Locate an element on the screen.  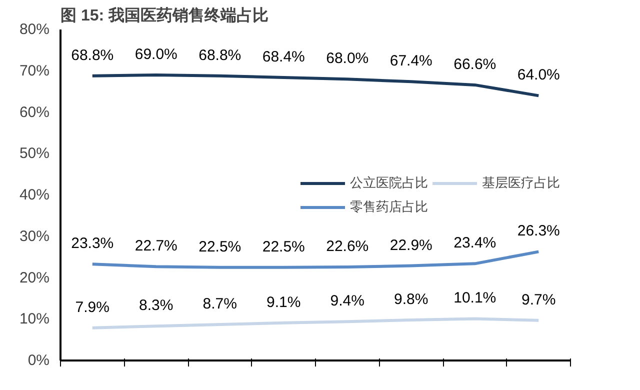
data-label: 23.4% is located at coordinates (475, 243).